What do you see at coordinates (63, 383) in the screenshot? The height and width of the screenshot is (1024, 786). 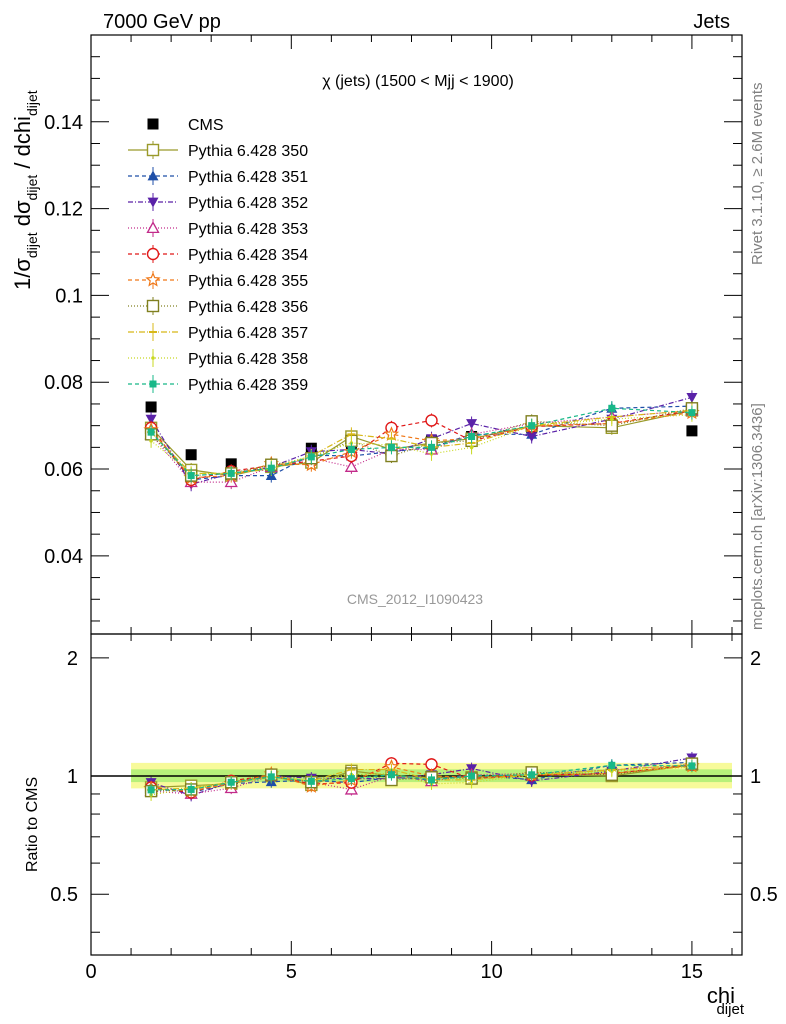 I see `main-y-tick-label: 0.08` at bounding box center [63, 383].